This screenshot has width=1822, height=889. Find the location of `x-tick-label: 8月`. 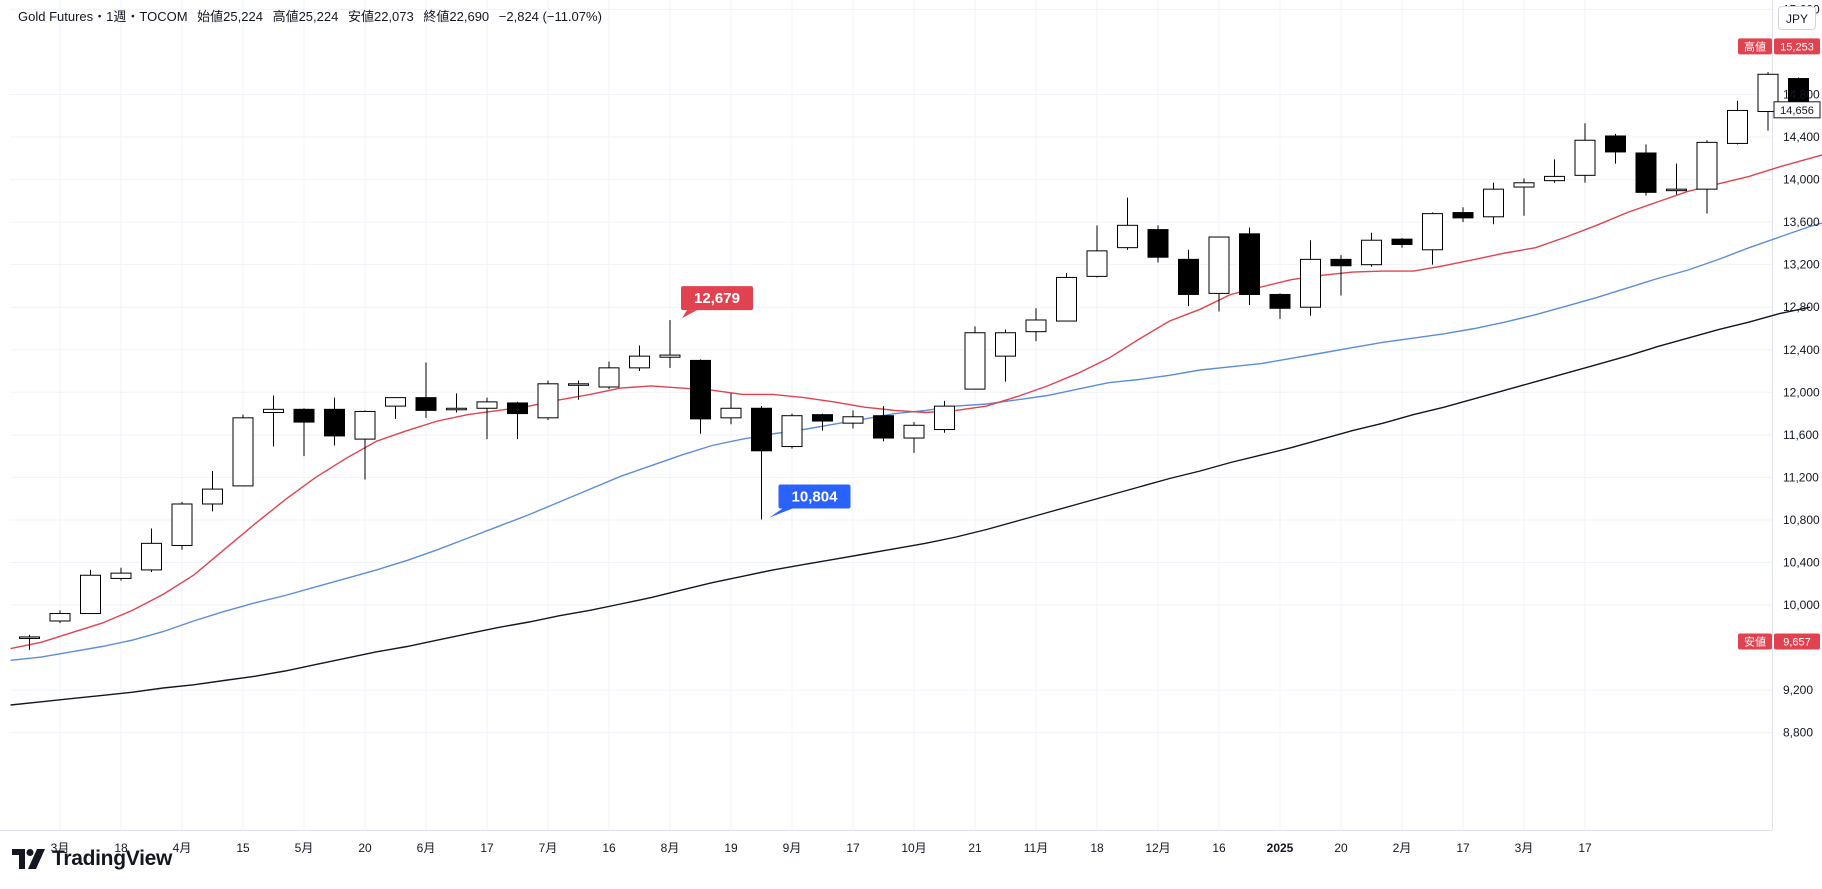

x-tick-label: 8月 is located at coordinates (670, 848).